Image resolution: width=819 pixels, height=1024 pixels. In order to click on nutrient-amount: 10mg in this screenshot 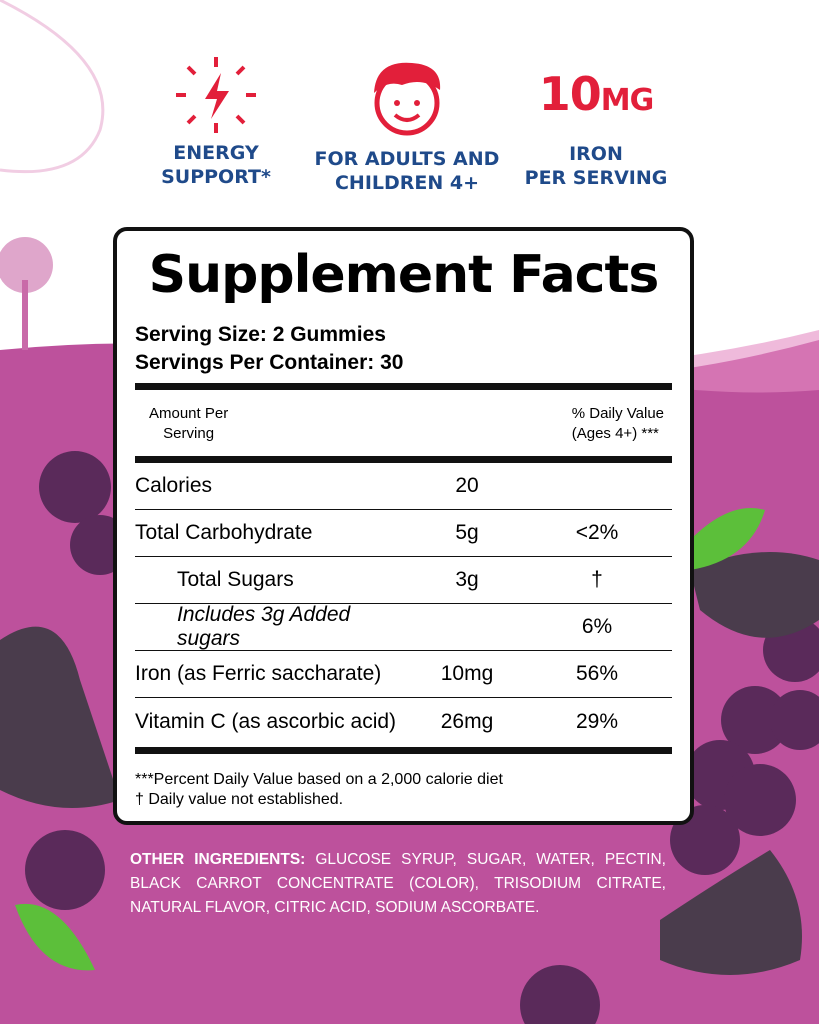, I will do `click(467, 673)`.